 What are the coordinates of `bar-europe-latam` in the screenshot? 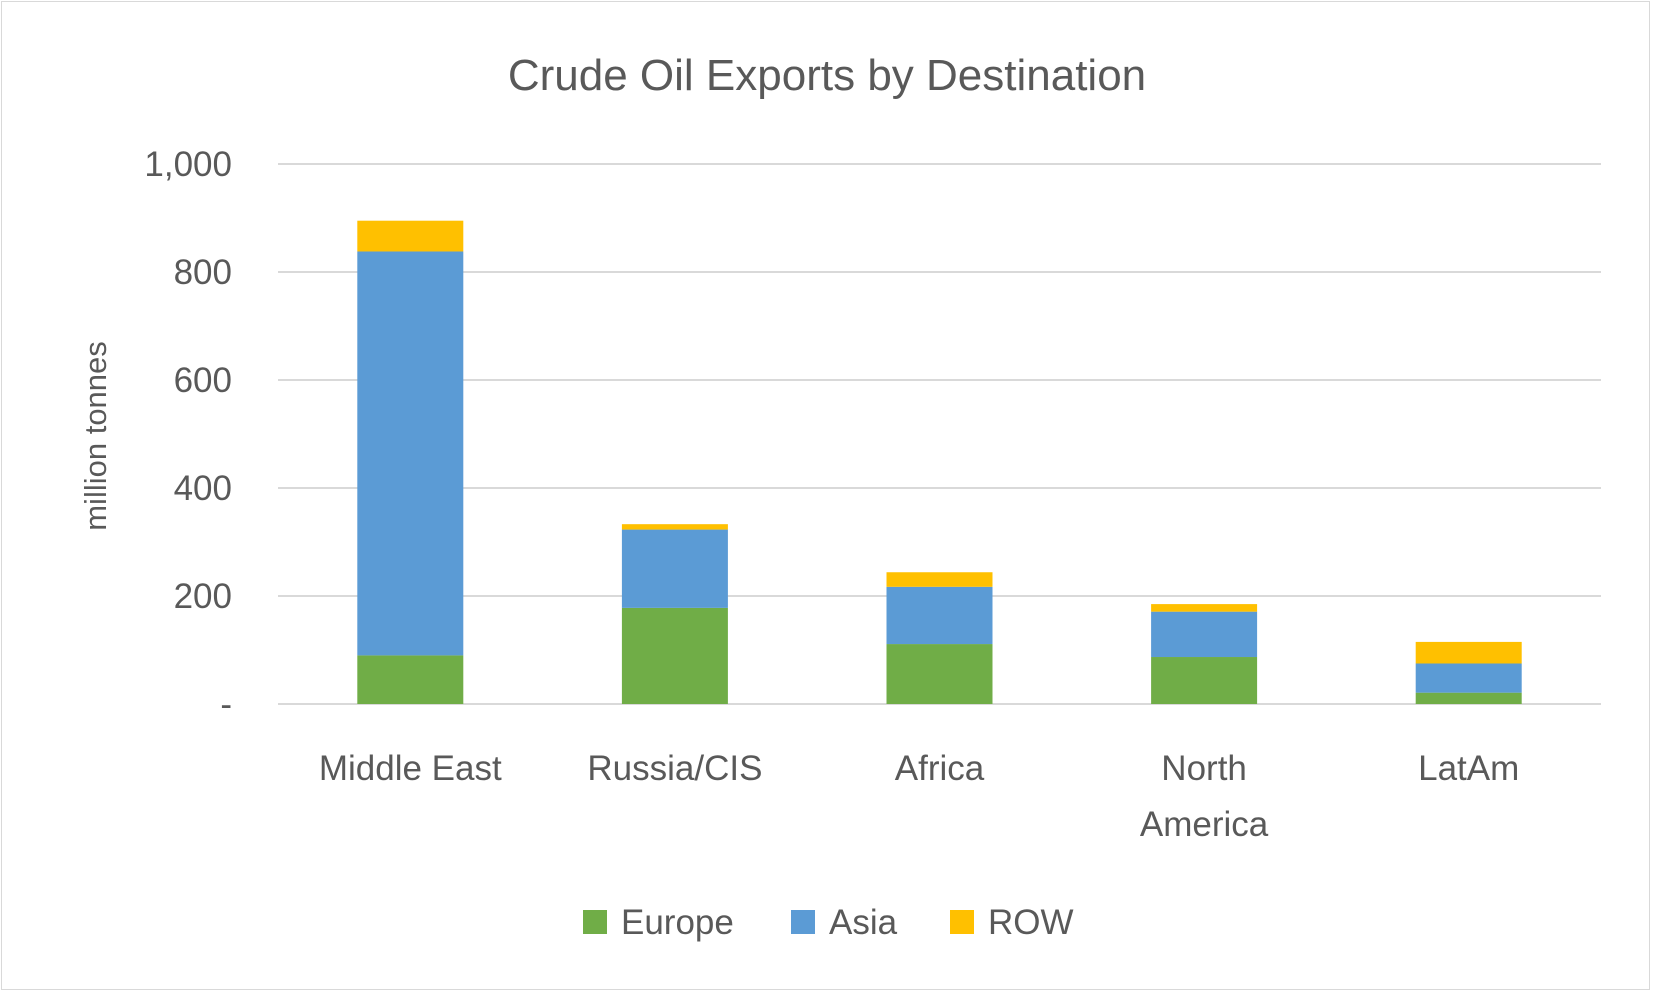 It's located at (1468, 698).